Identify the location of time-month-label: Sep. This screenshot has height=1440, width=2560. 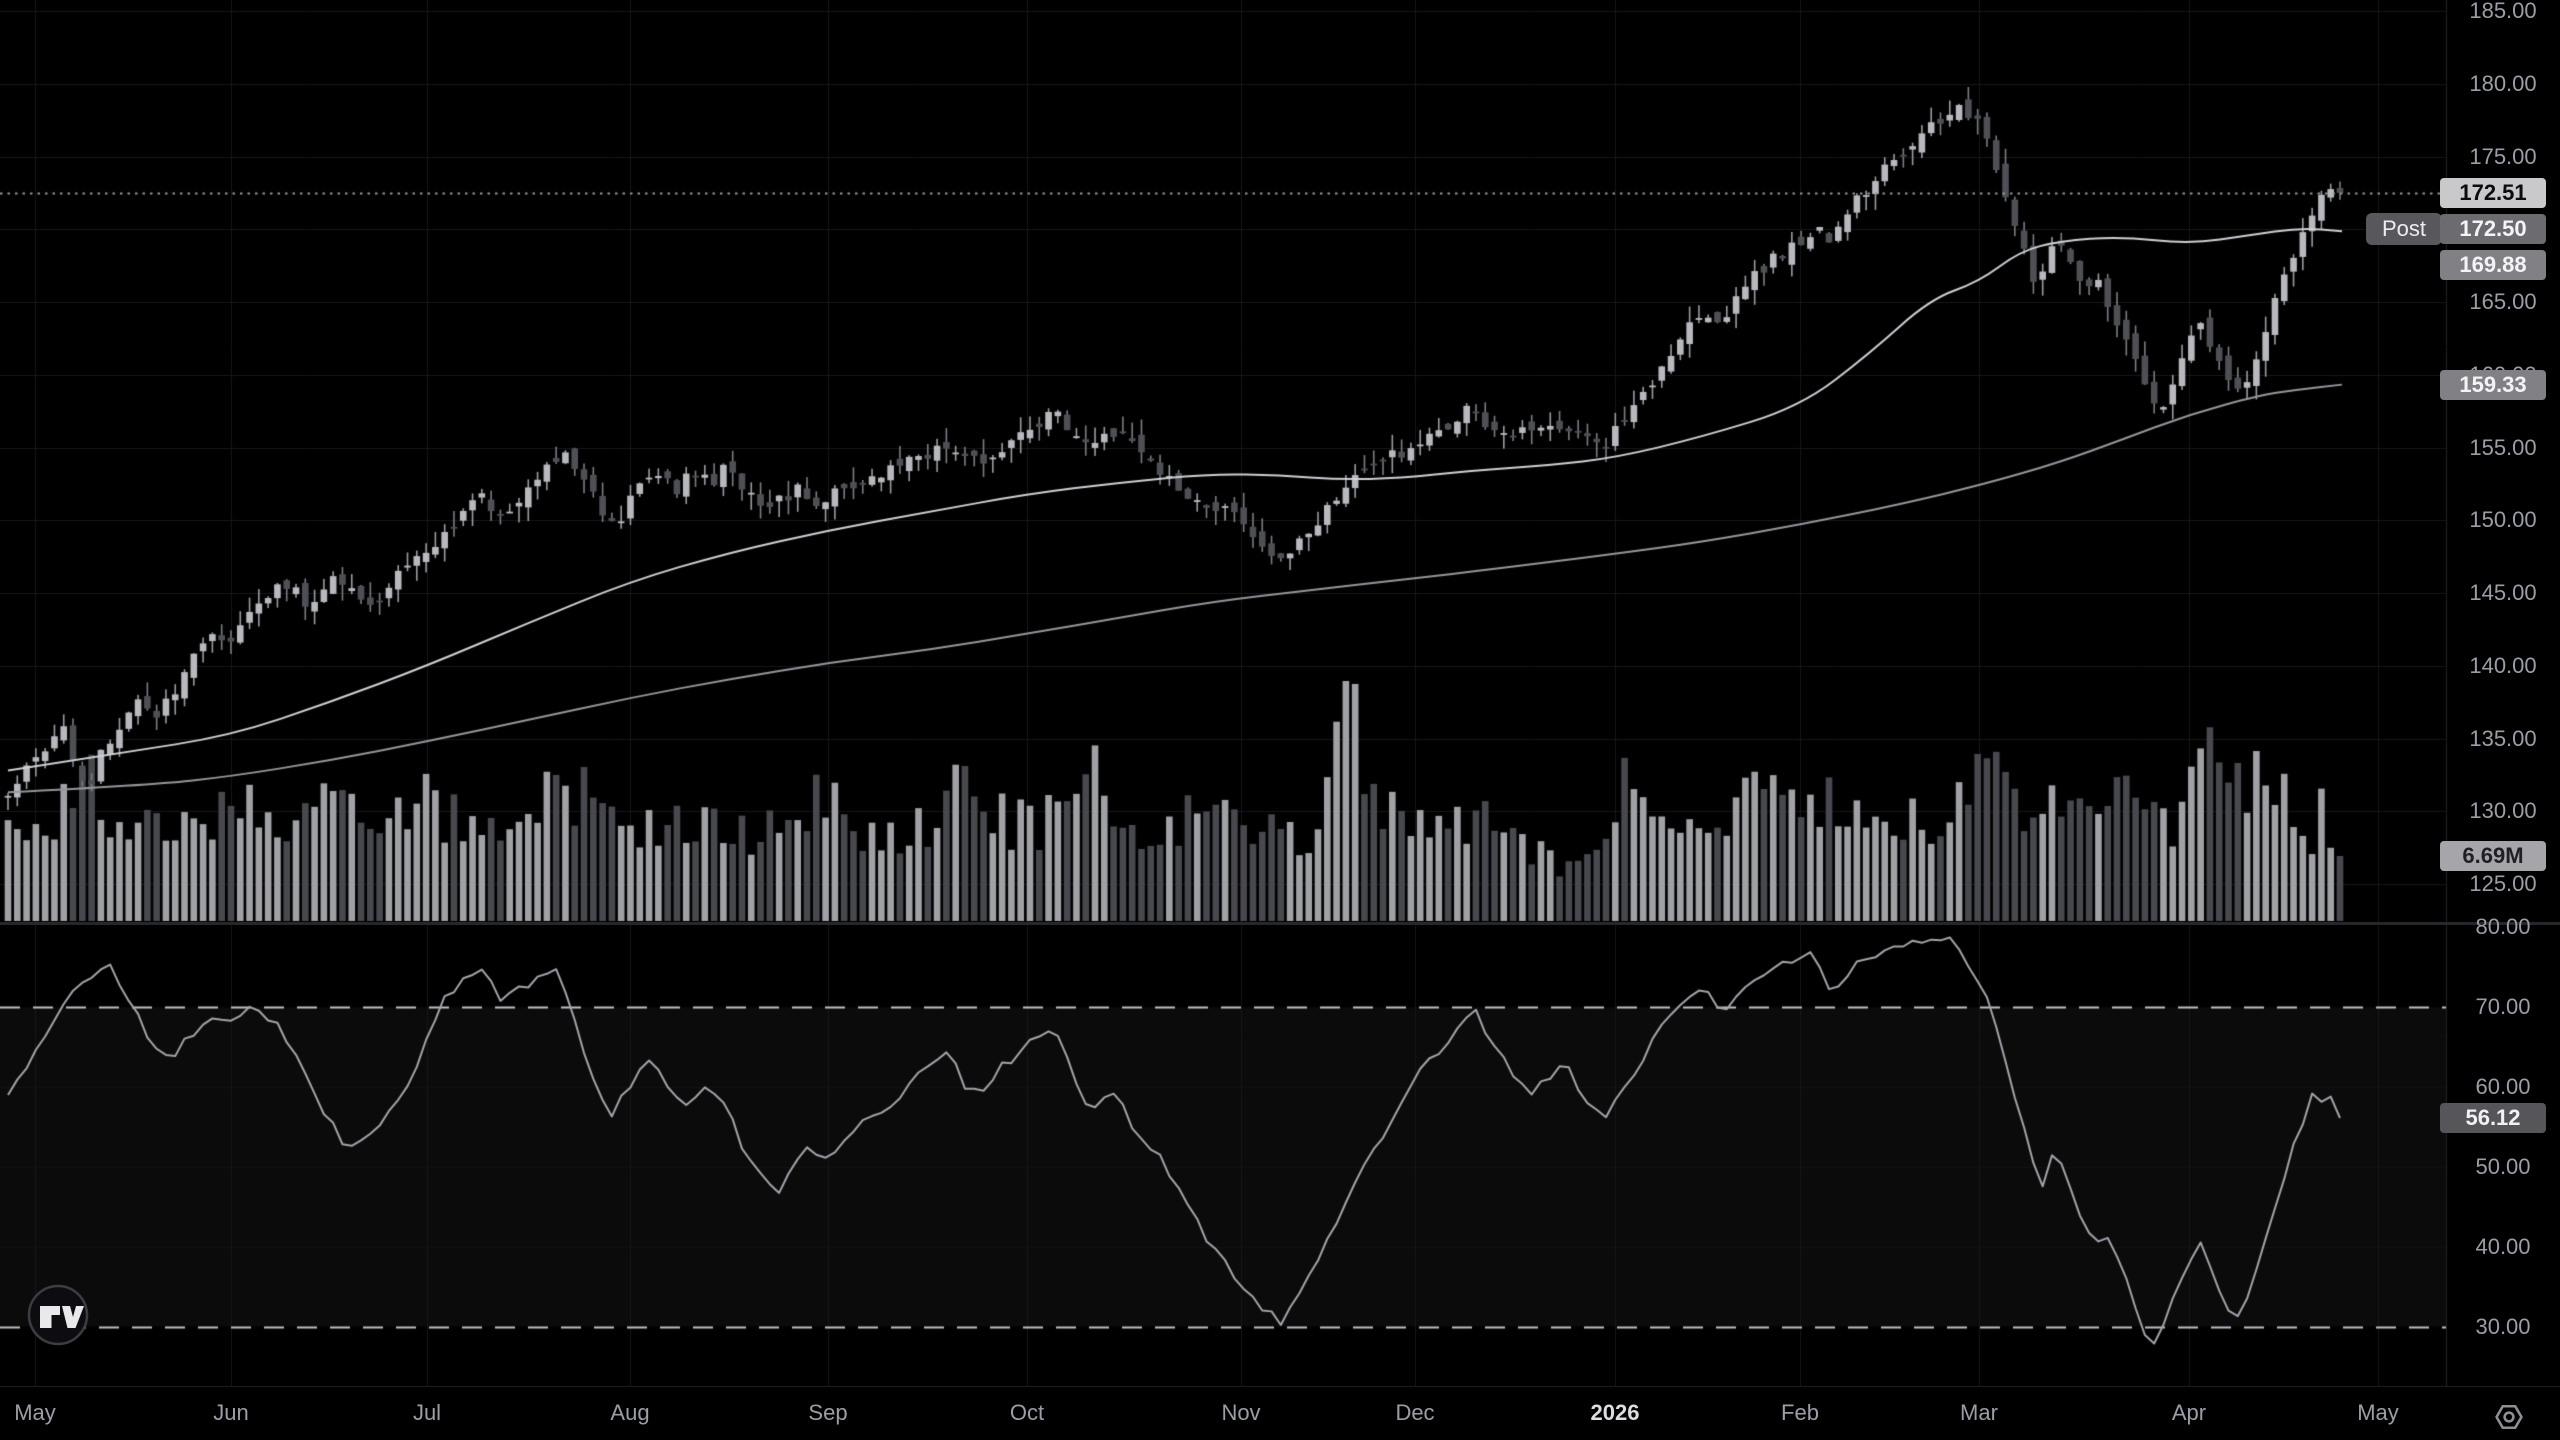
(828, 1412).